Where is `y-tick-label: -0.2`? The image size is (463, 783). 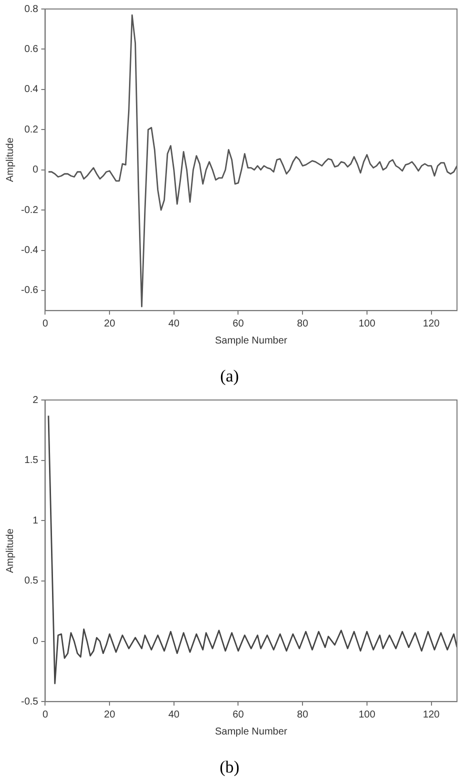
y-tick-label: -0.2 is located at coordinates (29, 210).